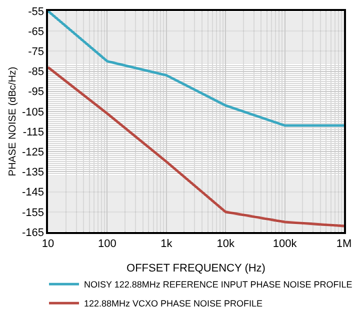 This screenshot has height=323, width=358. Describe the element at coordinates (225, 244) in the screenshot. I see `x-tick-label: 10k` at that location.